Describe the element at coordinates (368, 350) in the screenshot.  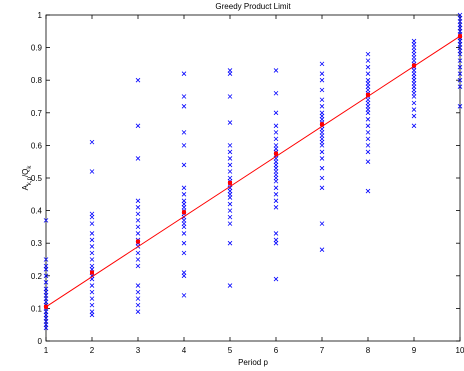
I see `x-tick-label: 8` at that location.